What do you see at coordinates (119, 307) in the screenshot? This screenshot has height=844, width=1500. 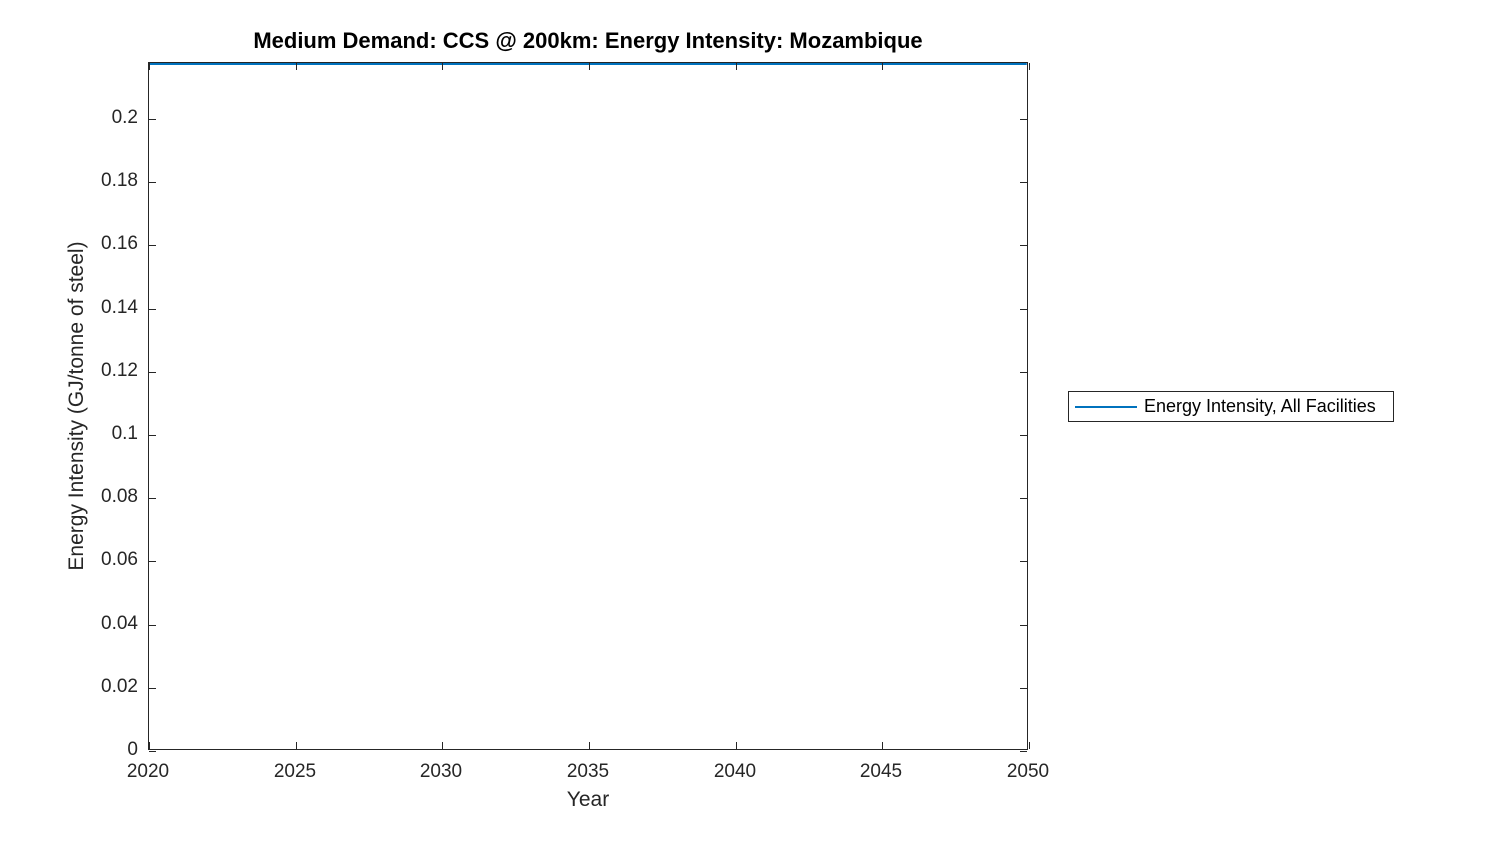 I see `y-tick-label: 0.14` at bounding box center [119, 307].